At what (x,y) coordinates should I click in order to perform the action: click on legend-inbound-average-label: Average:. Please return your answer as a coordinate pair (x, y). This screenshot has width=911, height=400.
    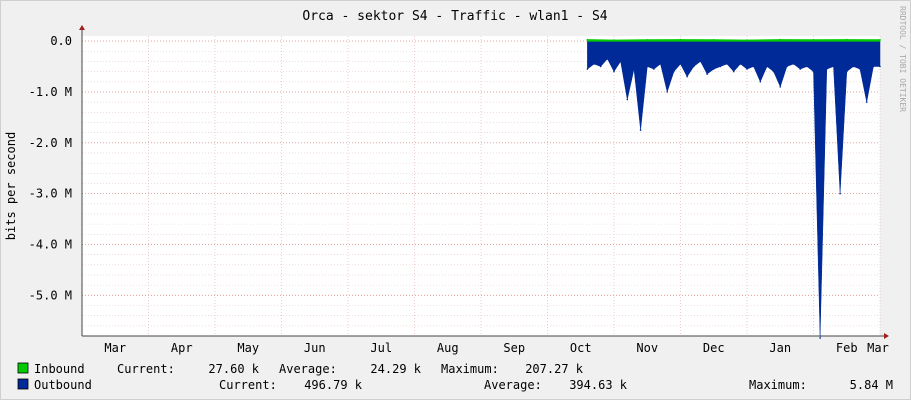
    Looking at the image, I should click on (308, 369).